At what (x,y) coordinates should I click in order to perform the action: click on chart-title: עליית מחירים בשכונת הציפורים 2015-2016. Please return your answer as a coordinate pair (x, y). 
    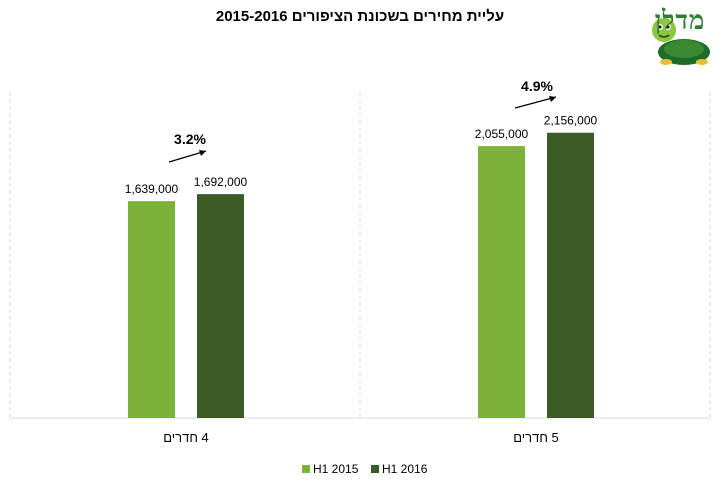
    Looking at the image, I should click on (360, 16).